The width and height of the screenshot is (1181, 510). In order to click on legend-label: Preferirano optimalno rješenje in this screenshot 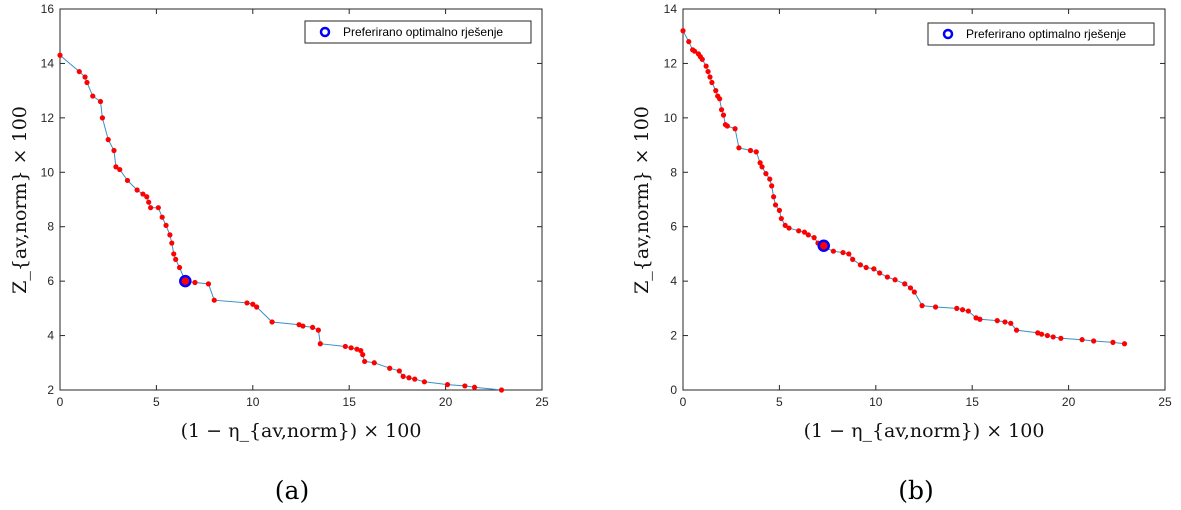, I will do `click(1046, 34)`.